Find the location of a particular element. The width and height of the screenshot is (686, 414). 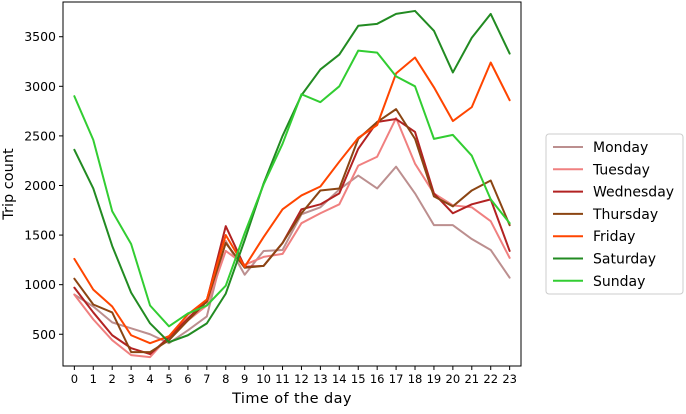

x-tick-label: 8 is located at coordinates (225, 379).